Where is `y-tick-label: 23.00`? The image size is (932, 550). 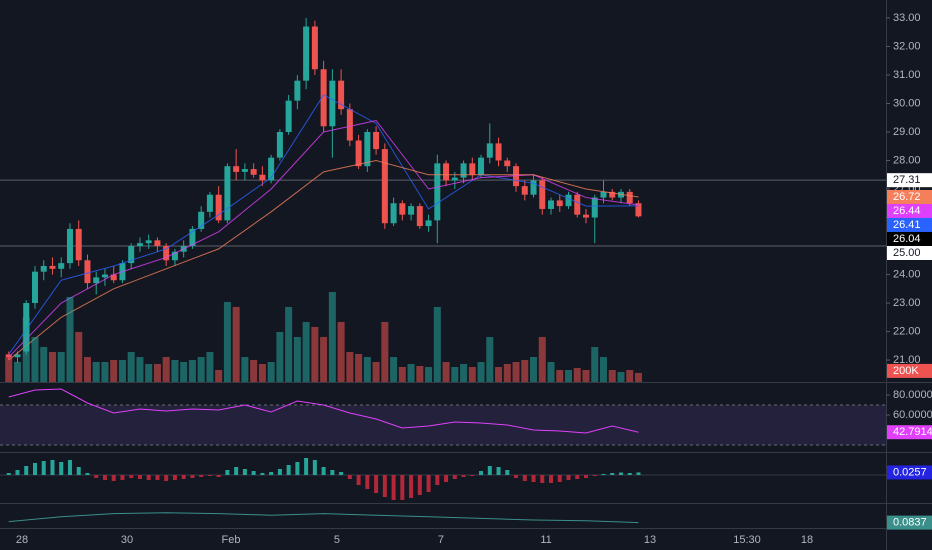
y-tick-label: 23.00 is located at coordinates (907, 303).